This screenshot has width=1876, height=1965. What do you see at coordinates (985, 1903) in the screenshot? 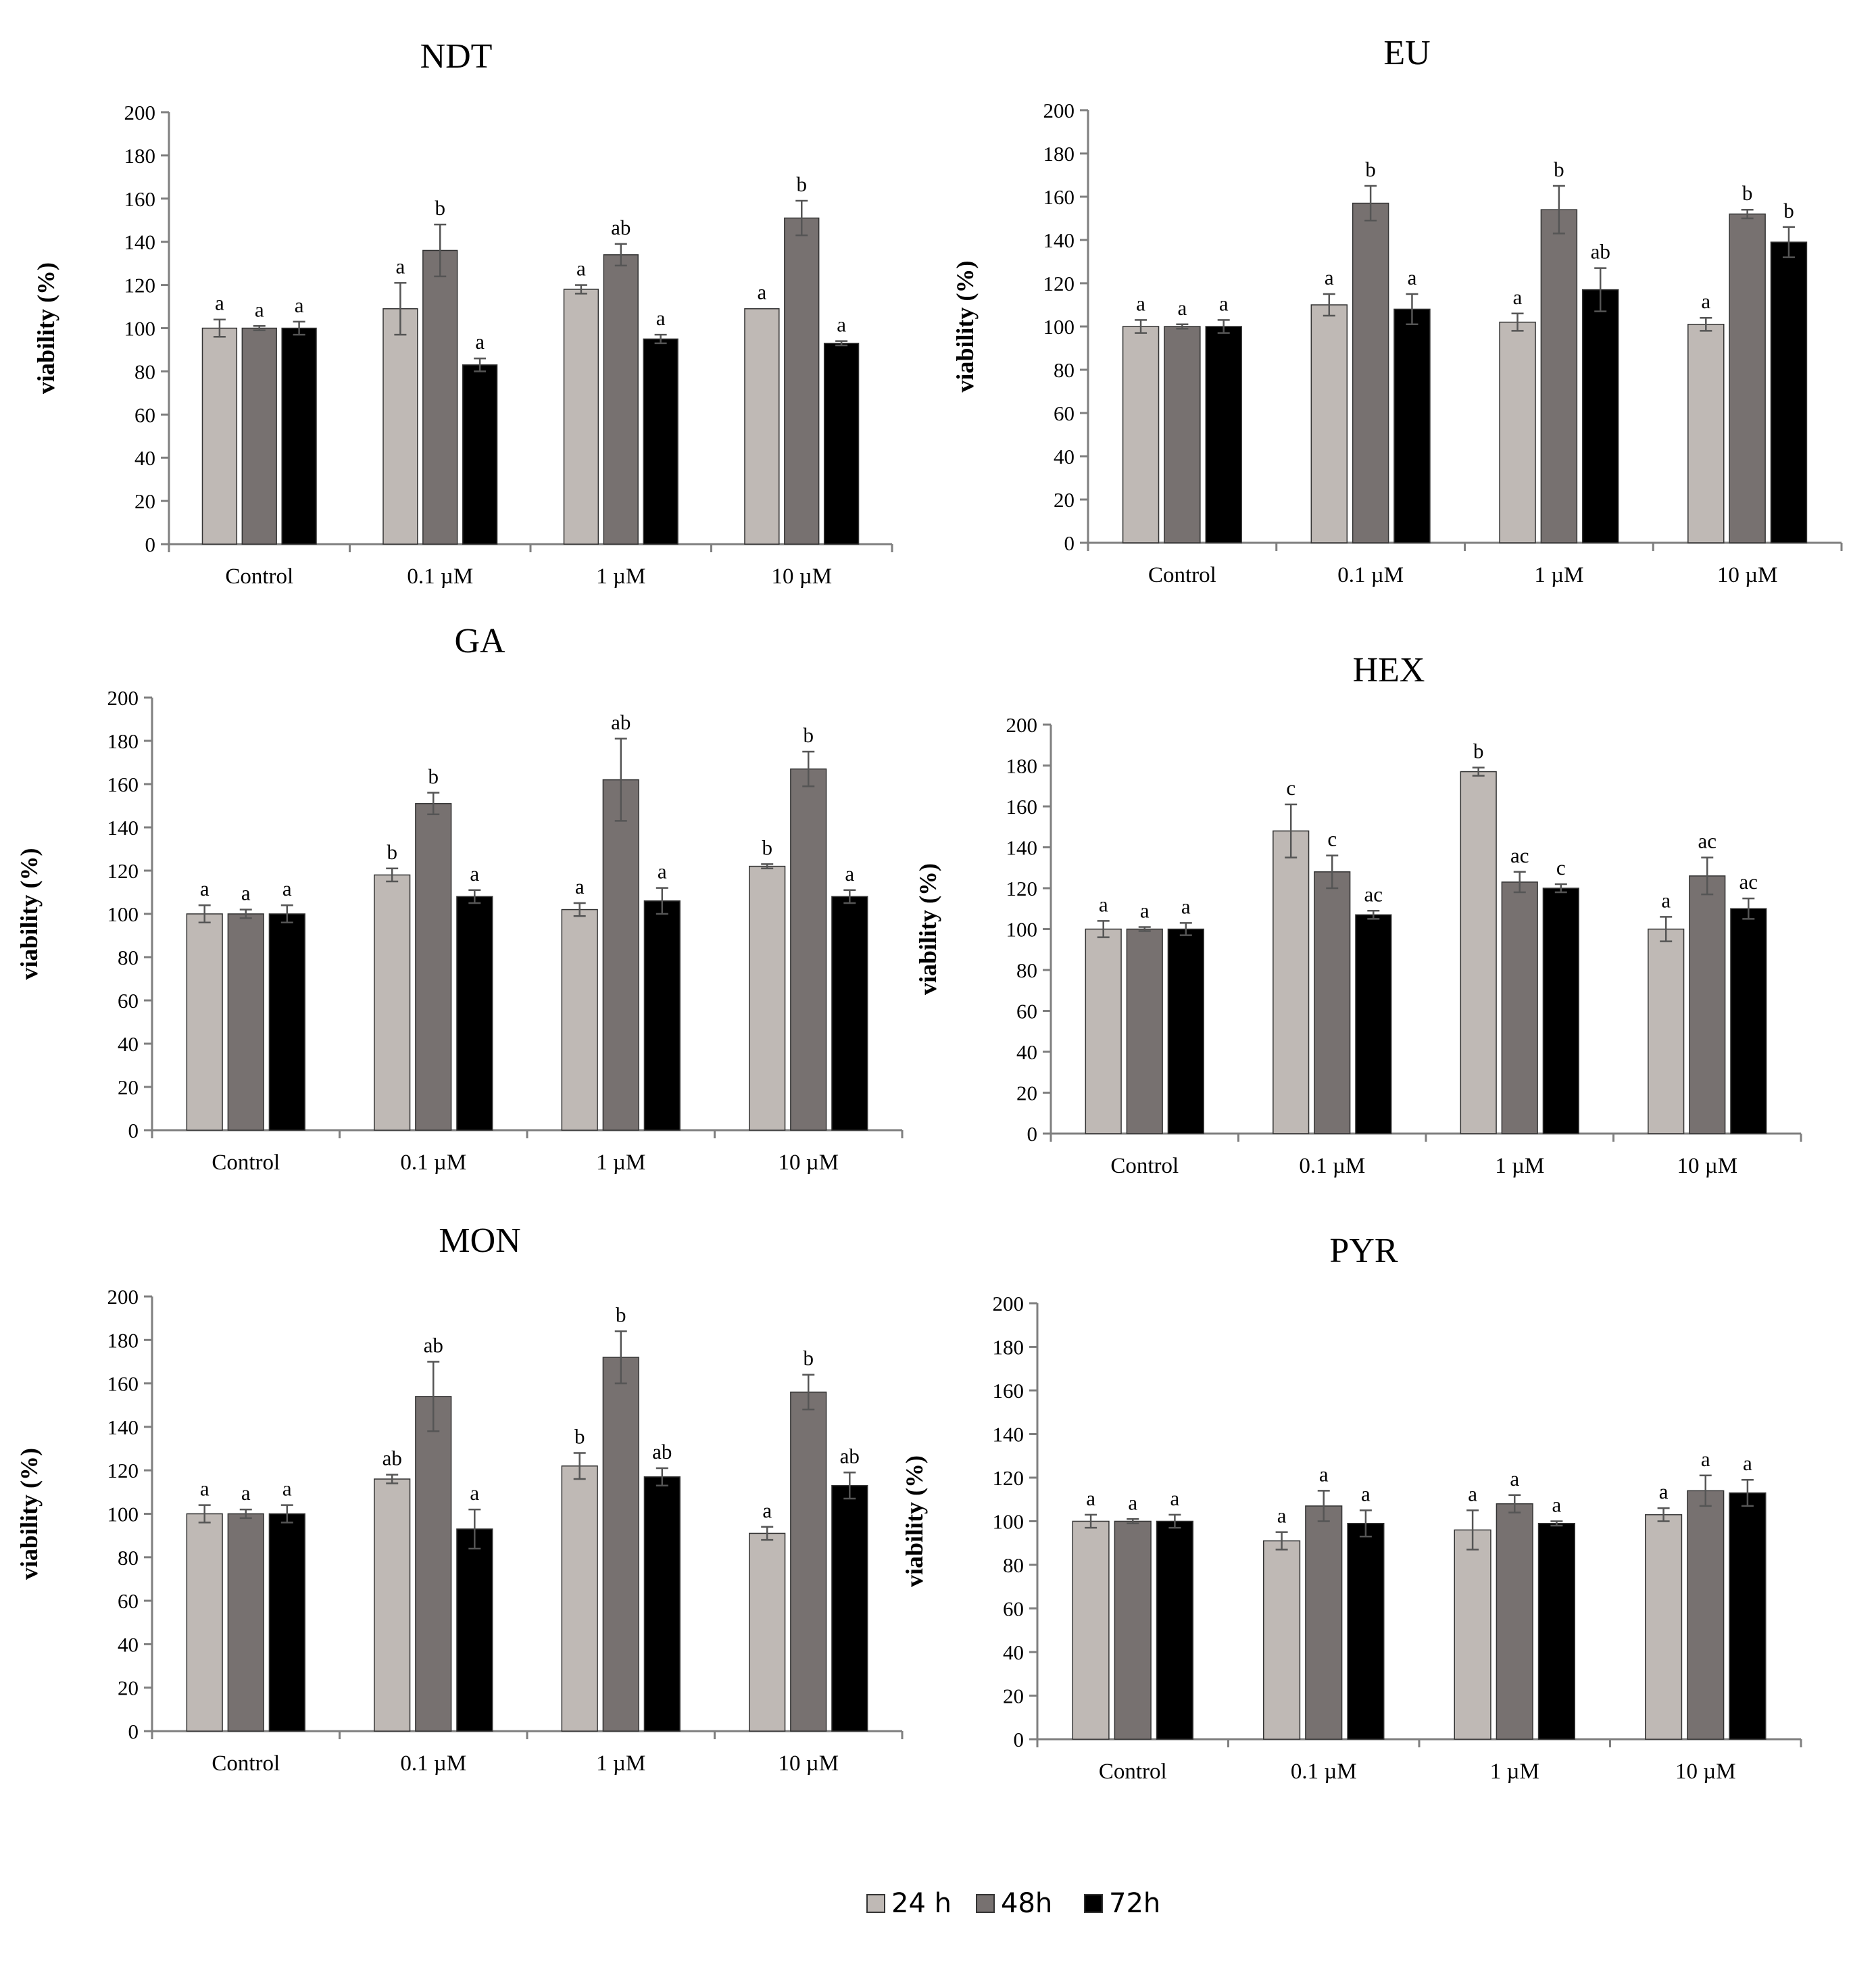
I see `legend-swatch-48h` at bounding box center [985, 1903].